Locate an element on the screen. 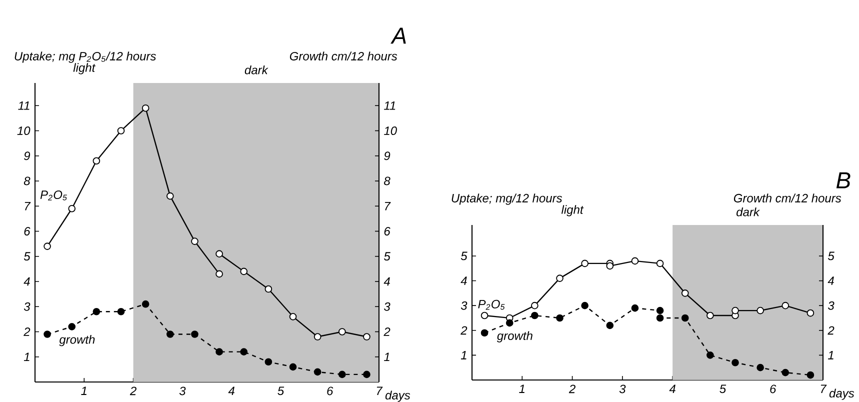  y-tick-label: 2 is located at coordinates (464, 330).